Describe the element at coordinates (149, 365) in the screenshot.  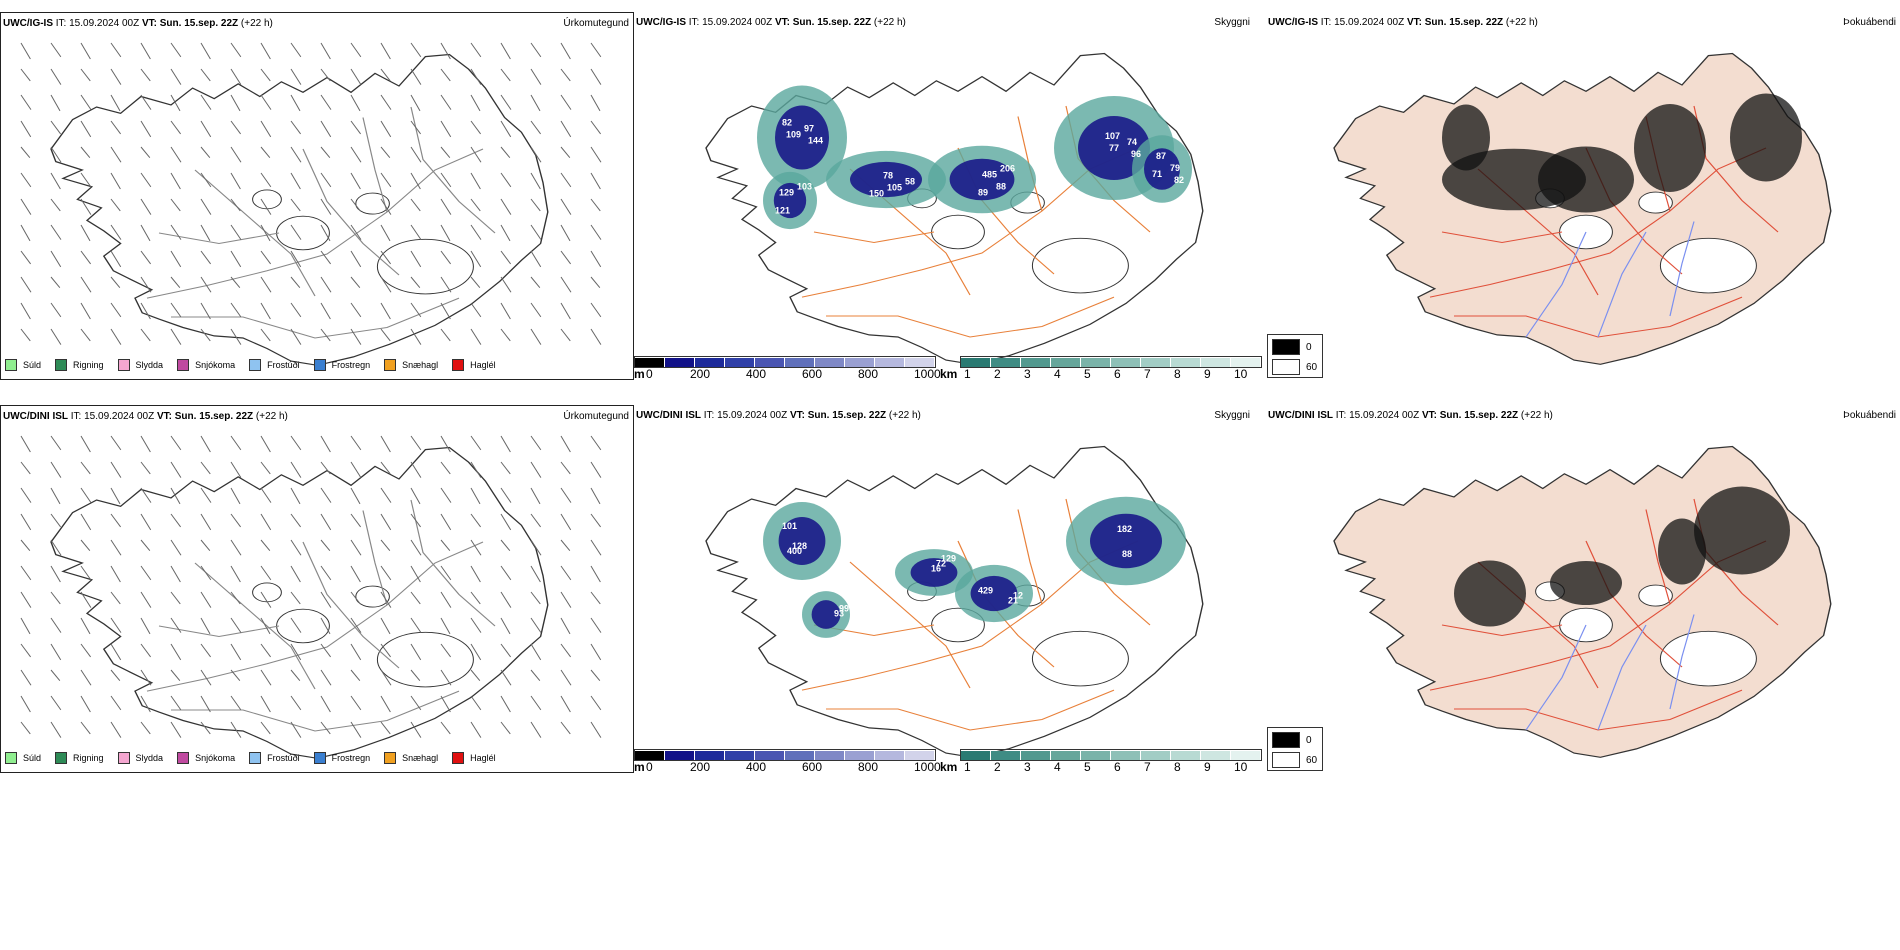
I see `legend-label: Slydda` at that location.